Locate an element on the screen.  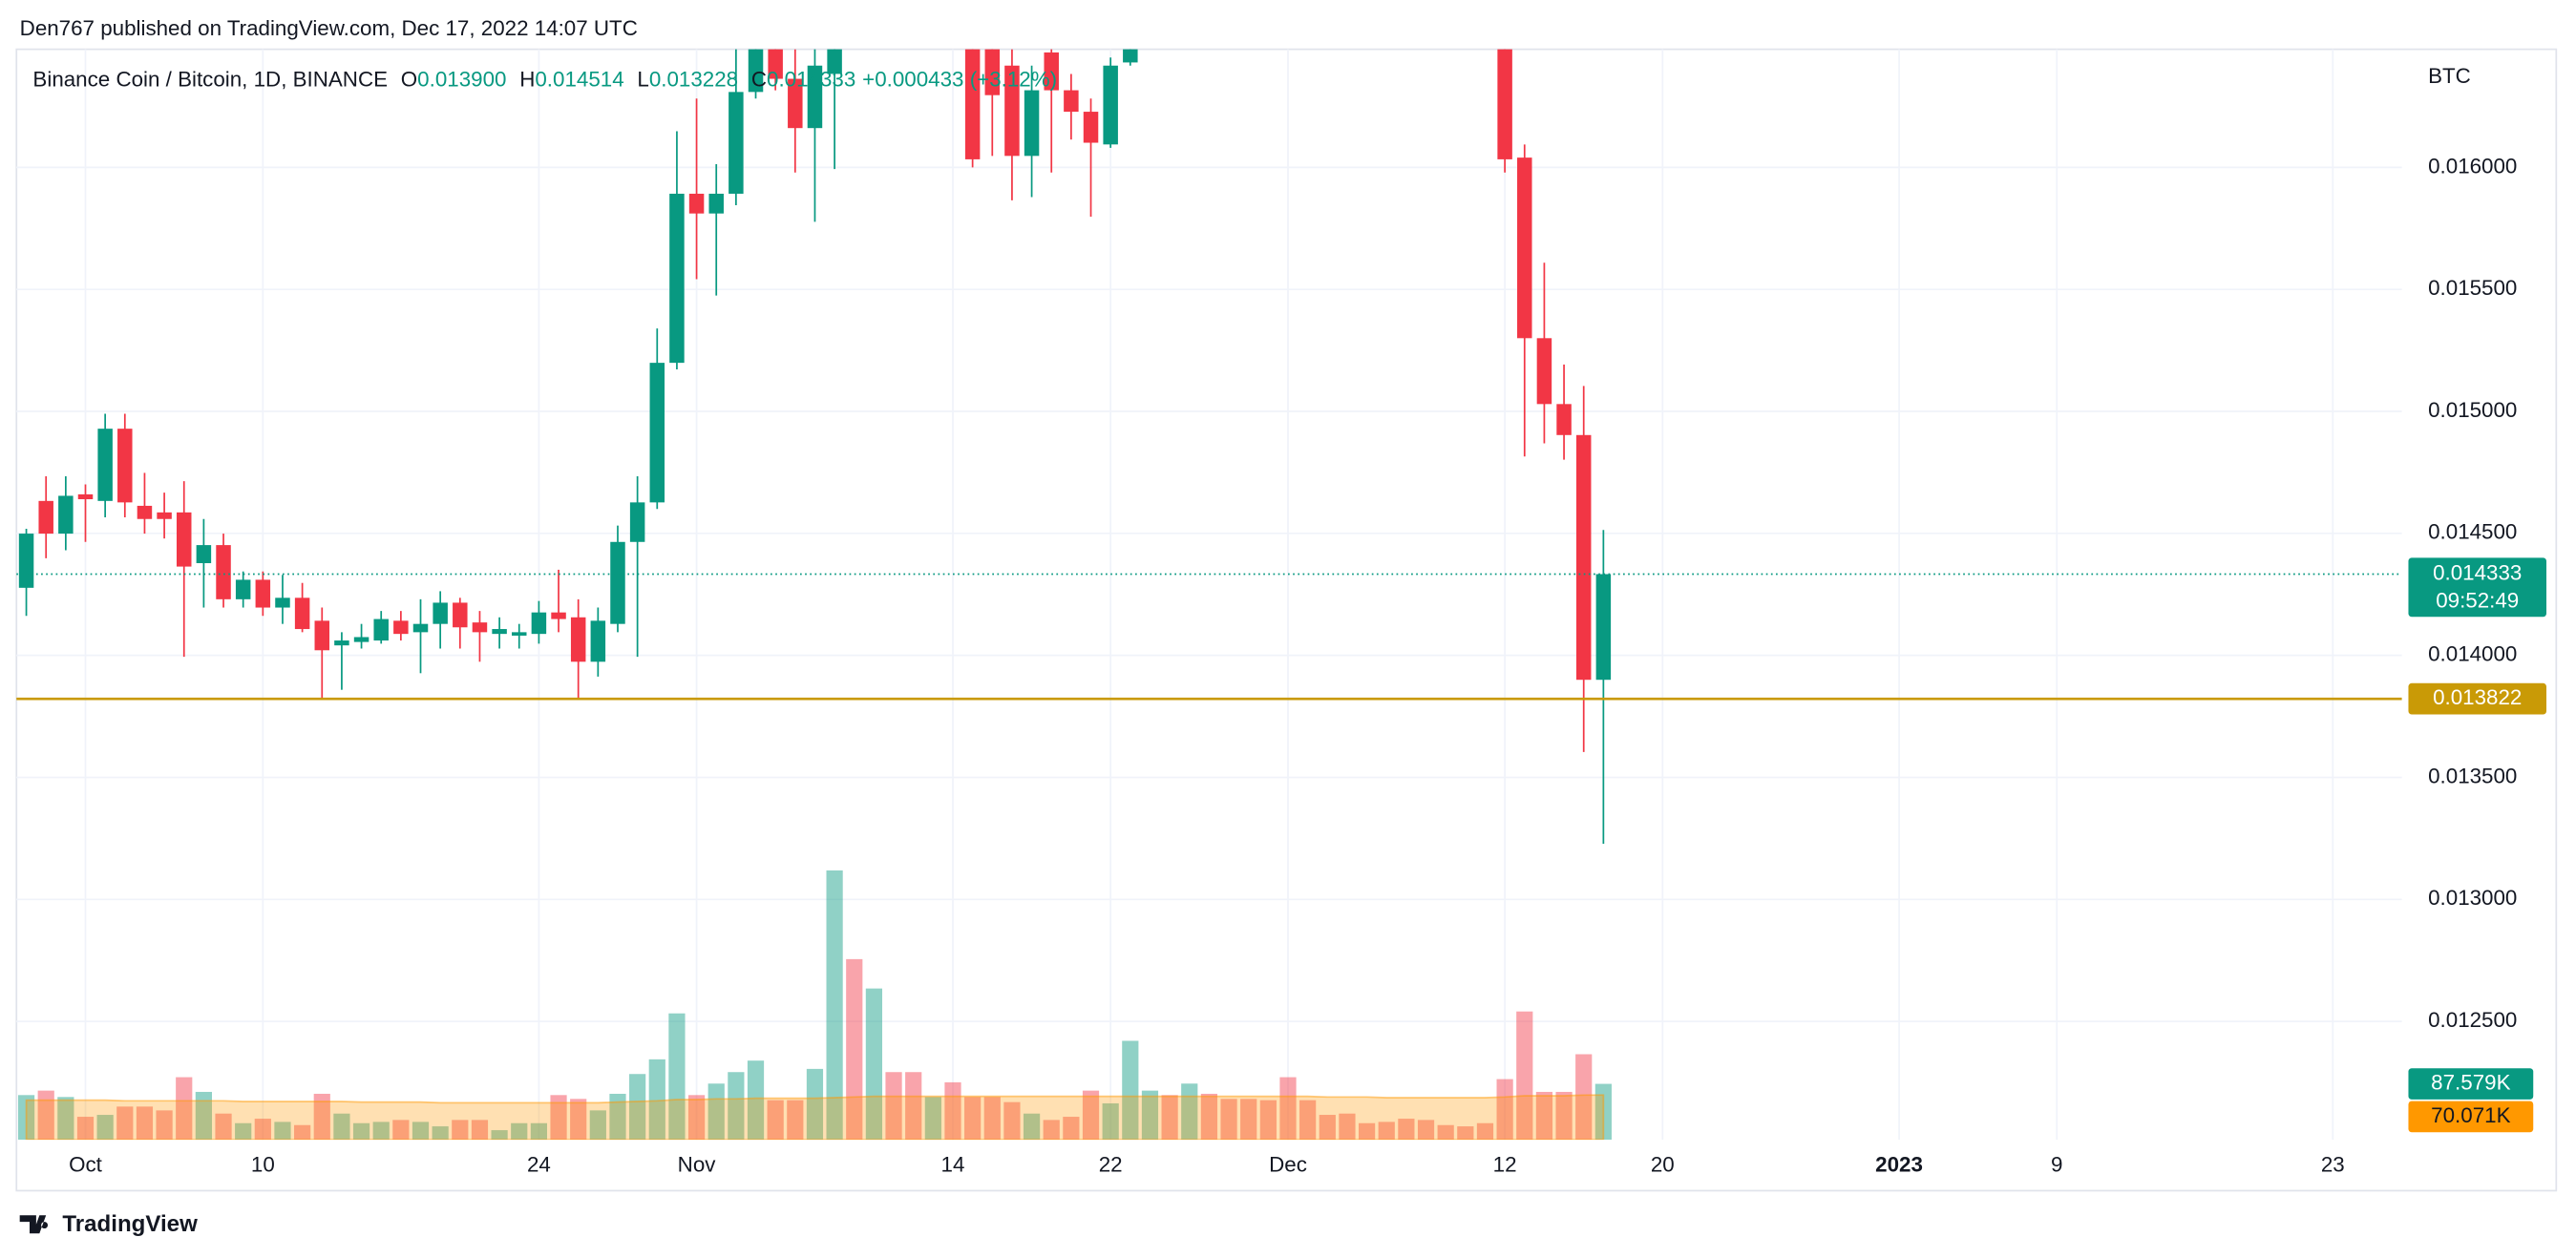
x-tick-label: 10 is located at coordinates (263, 1165).